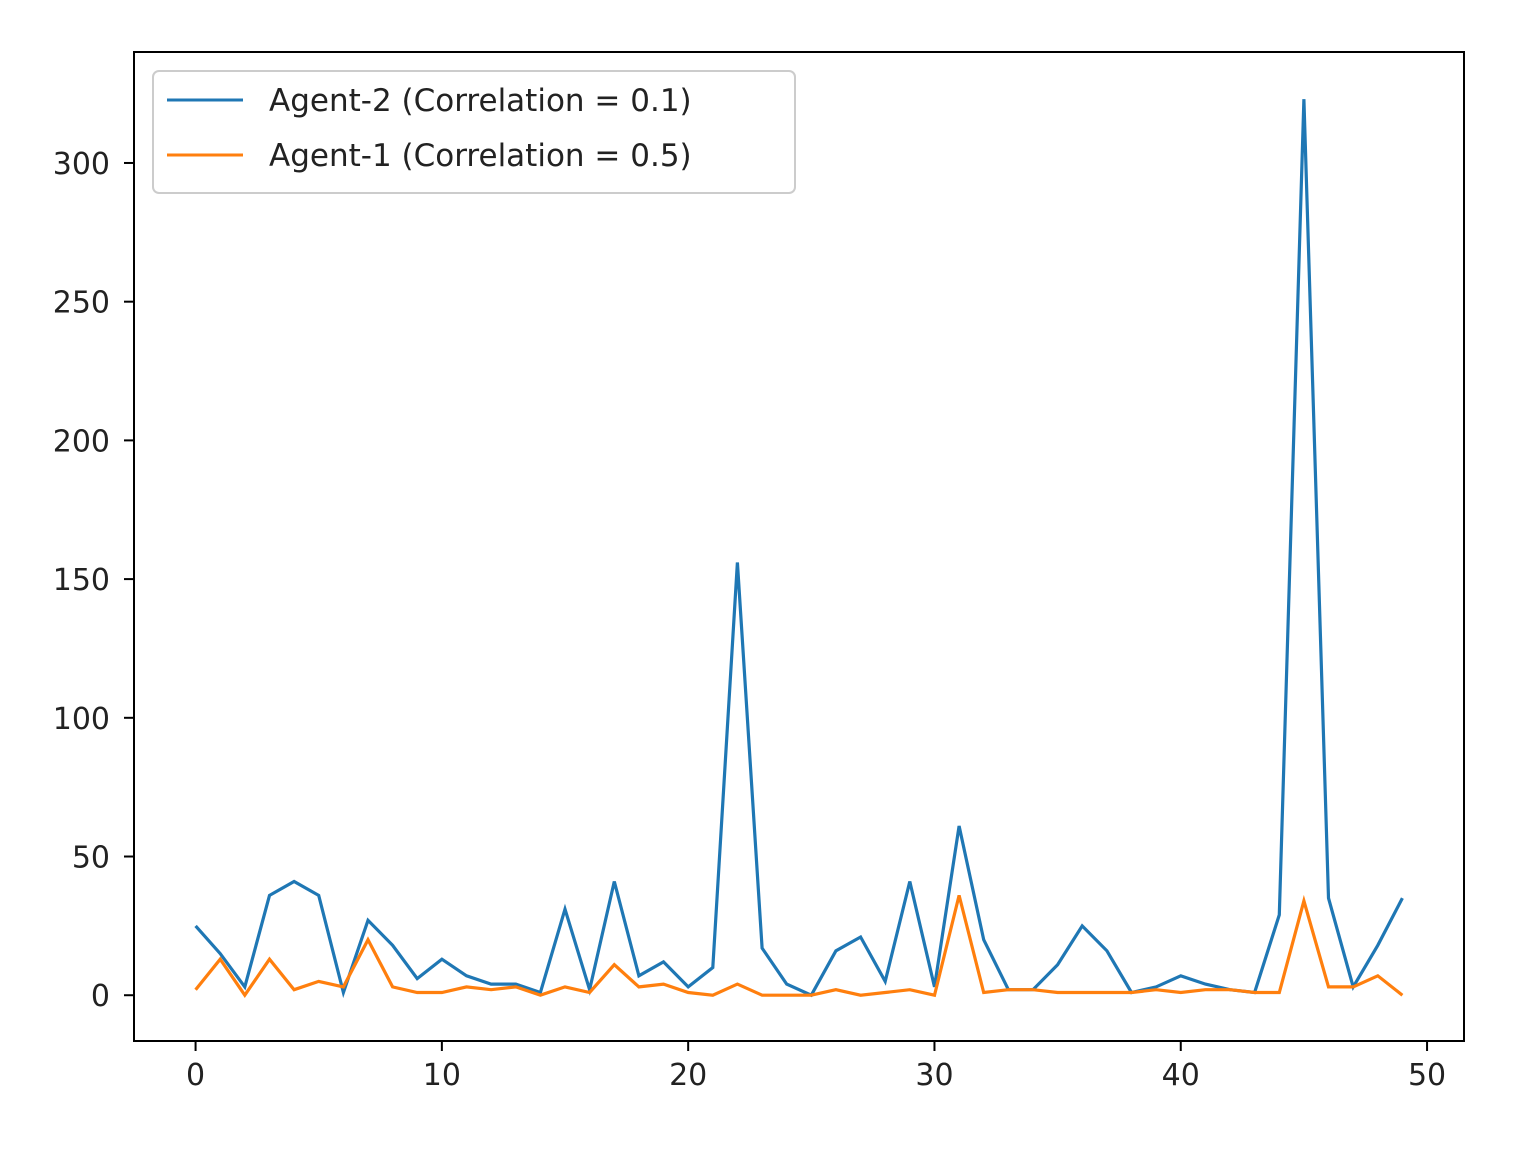 The image size is (1526, 1152). Describe the element at coordinates (81, 303) in the screenshot. I see `y-tick-label: 250` at that location.